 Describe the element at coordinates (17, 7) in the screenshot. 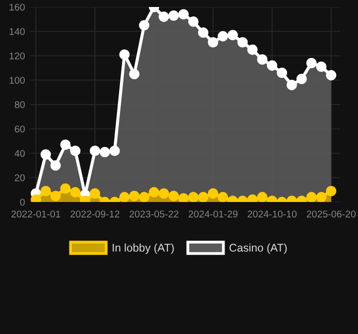

I see `y-tick-label: 160` at that location.